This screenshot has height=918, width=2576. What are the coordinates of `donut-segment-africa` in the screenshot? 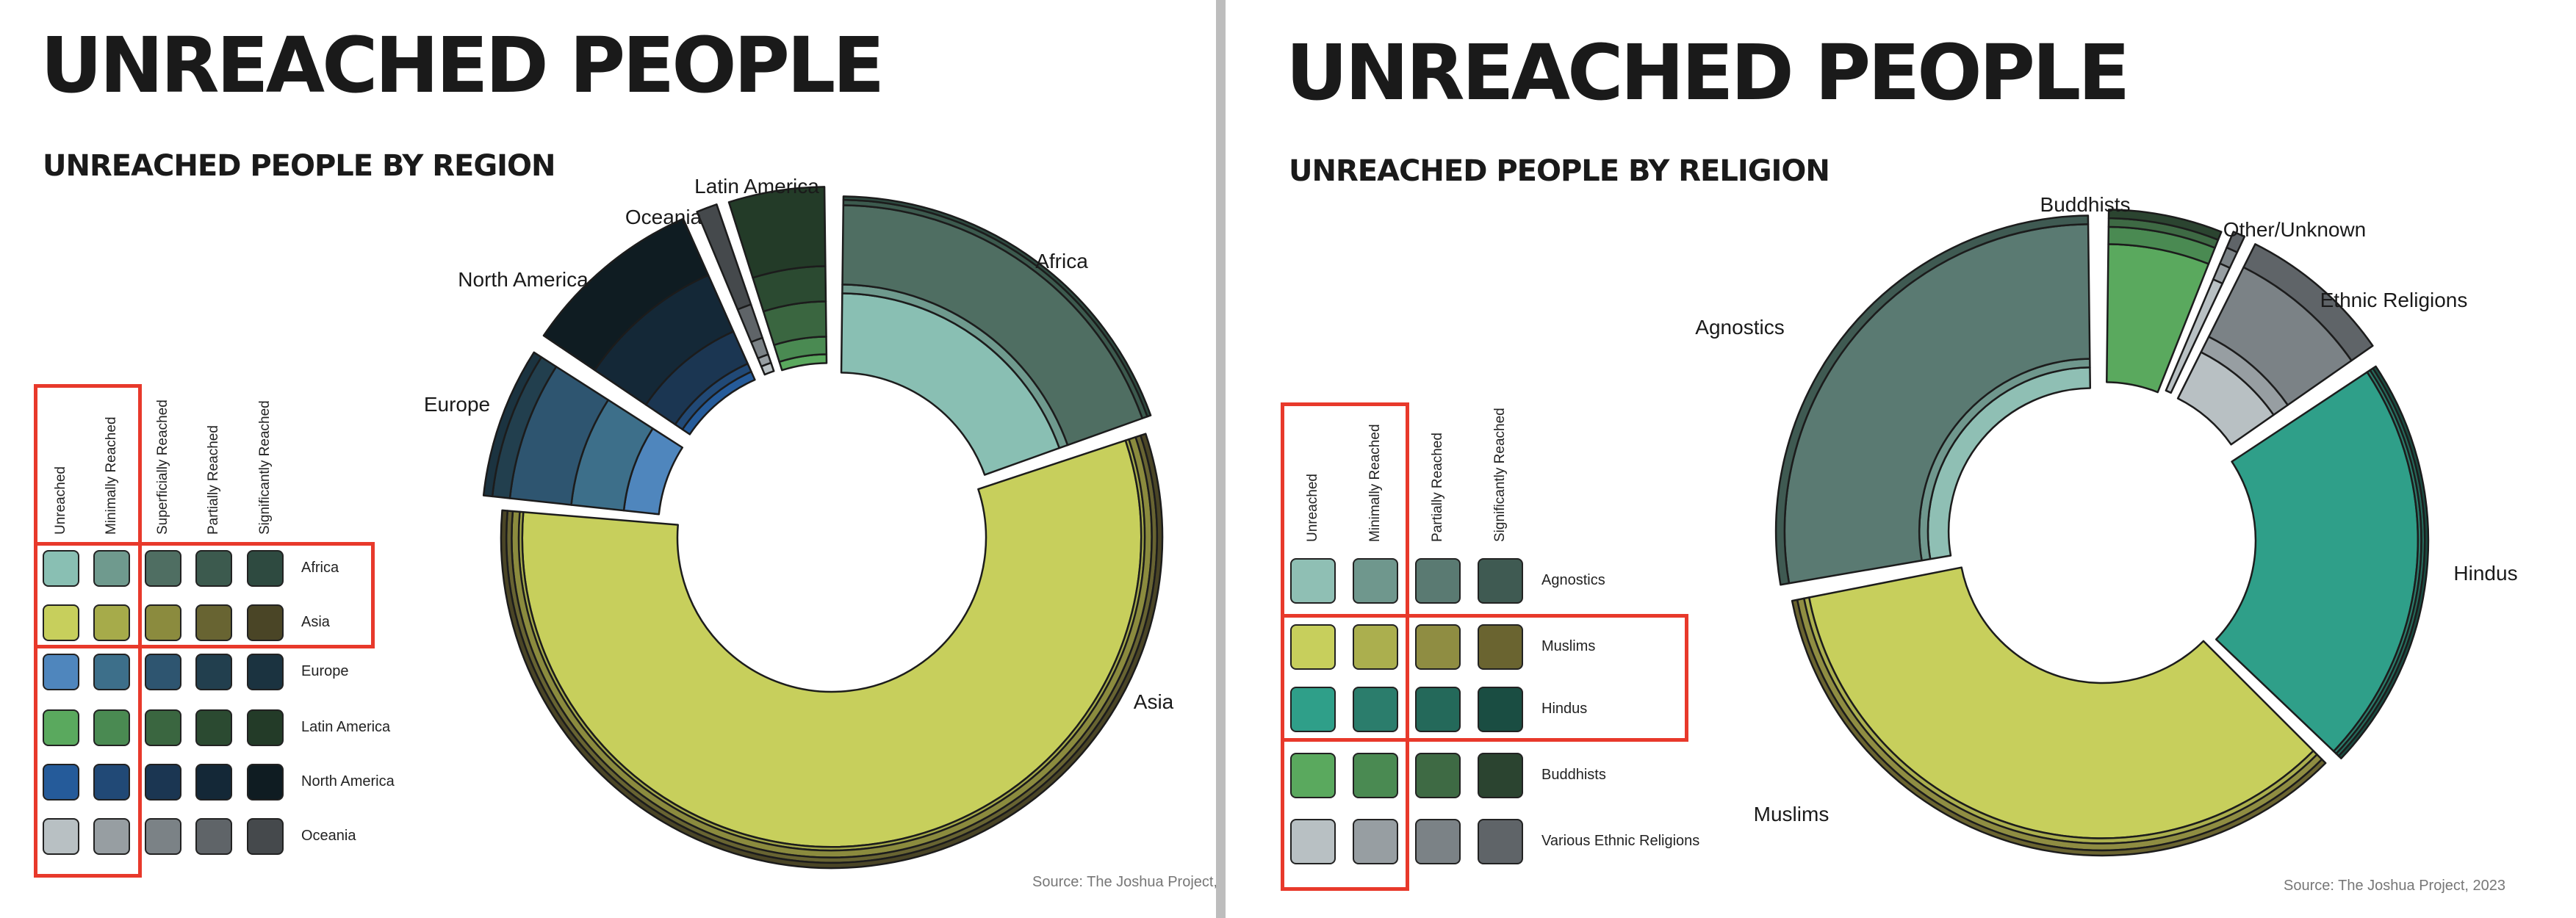 It's located at (996, 335).